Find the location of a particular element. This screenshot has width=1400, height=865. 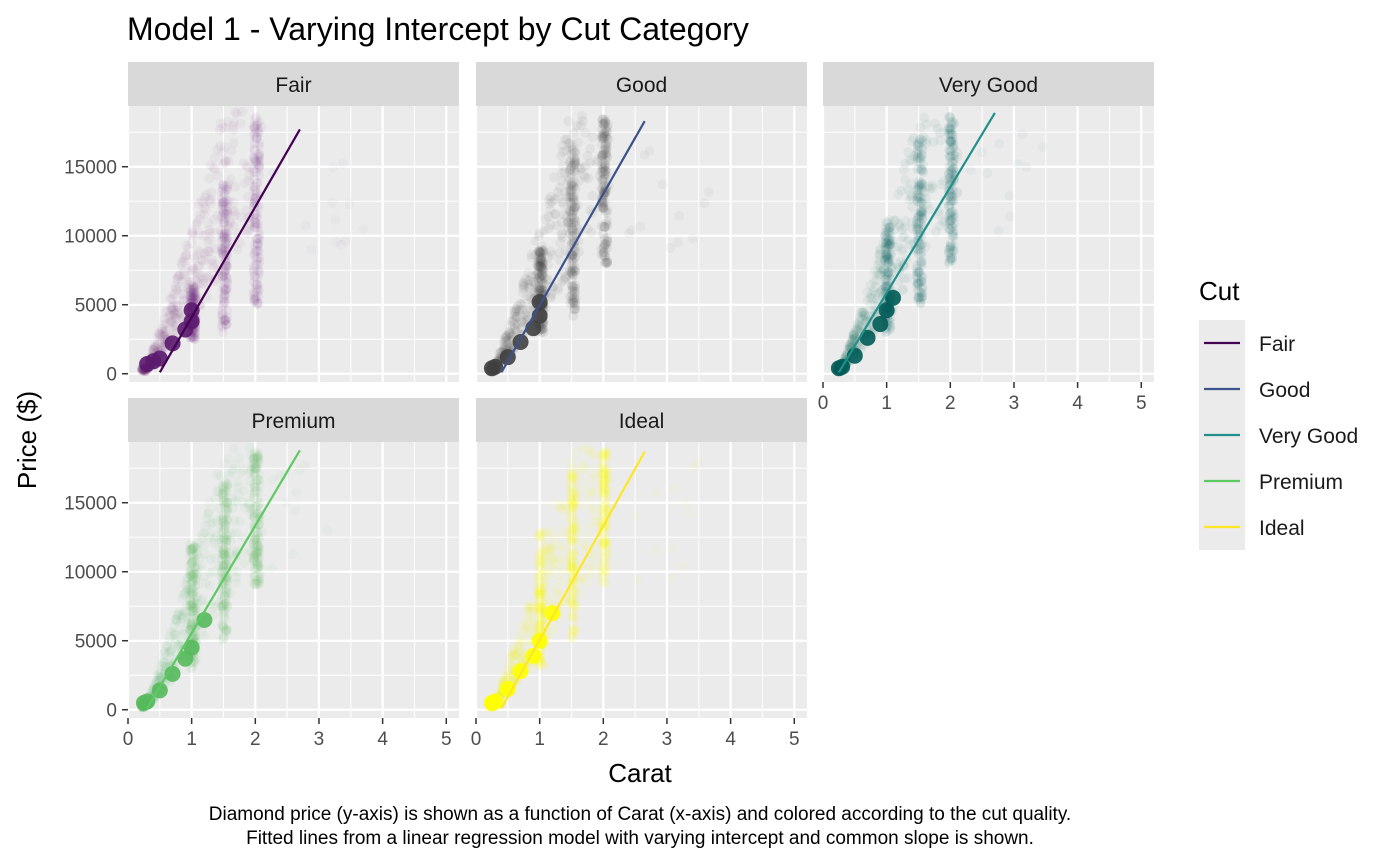

y-axis-title: Price ($) is located at coordinates (27, 440).